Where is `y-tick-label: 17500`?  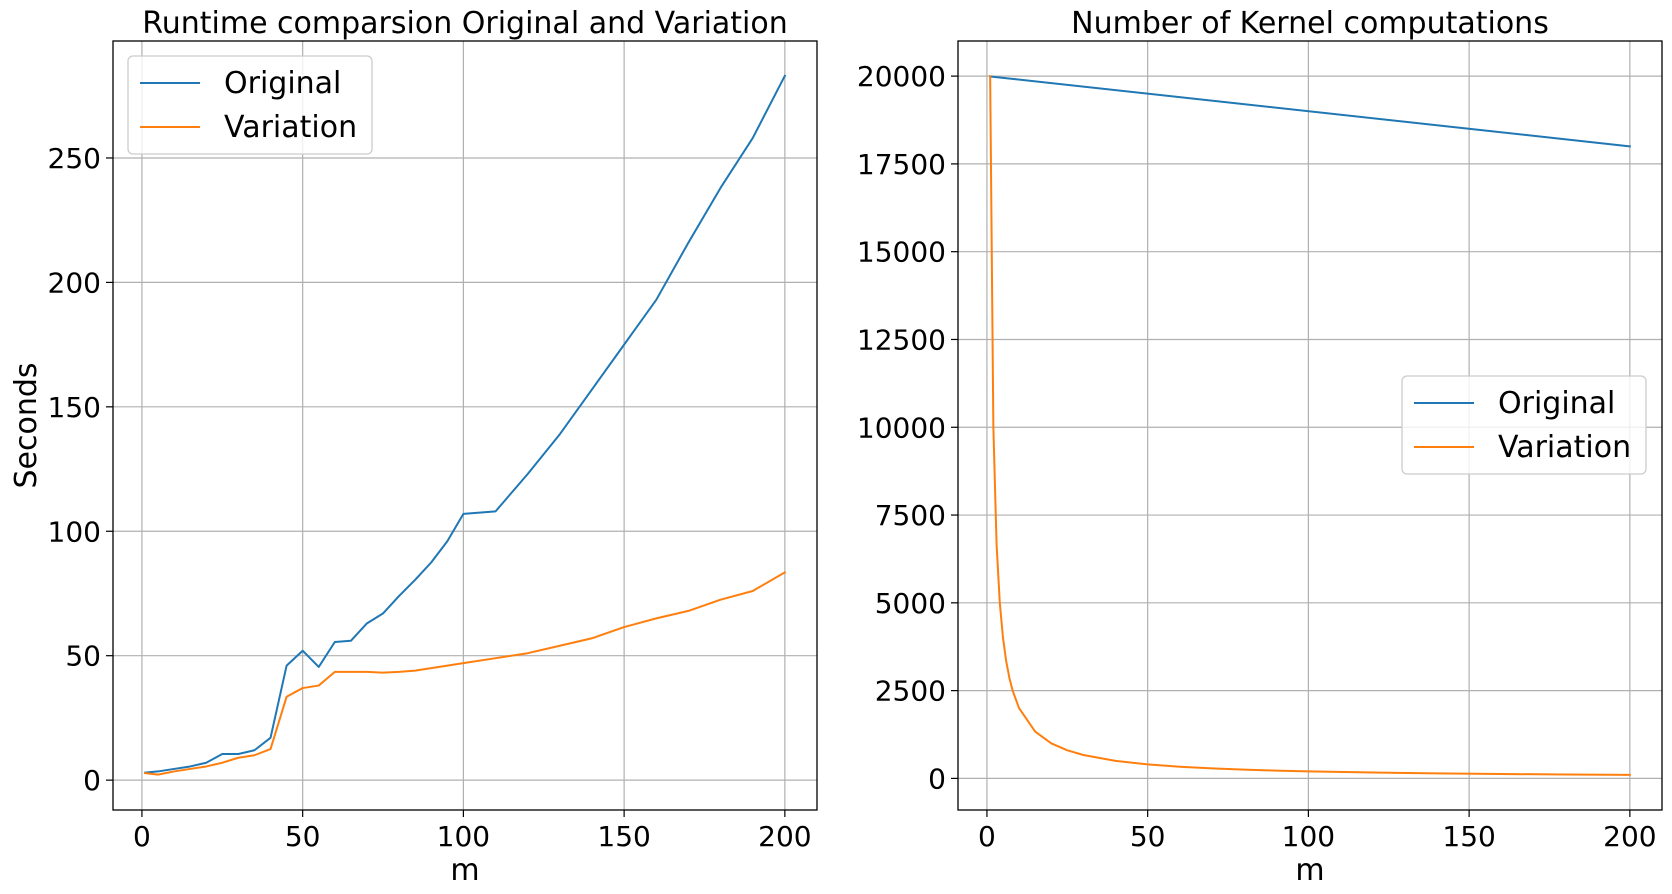 y-tick-label: 17500 is located at coordinates (901, 164).